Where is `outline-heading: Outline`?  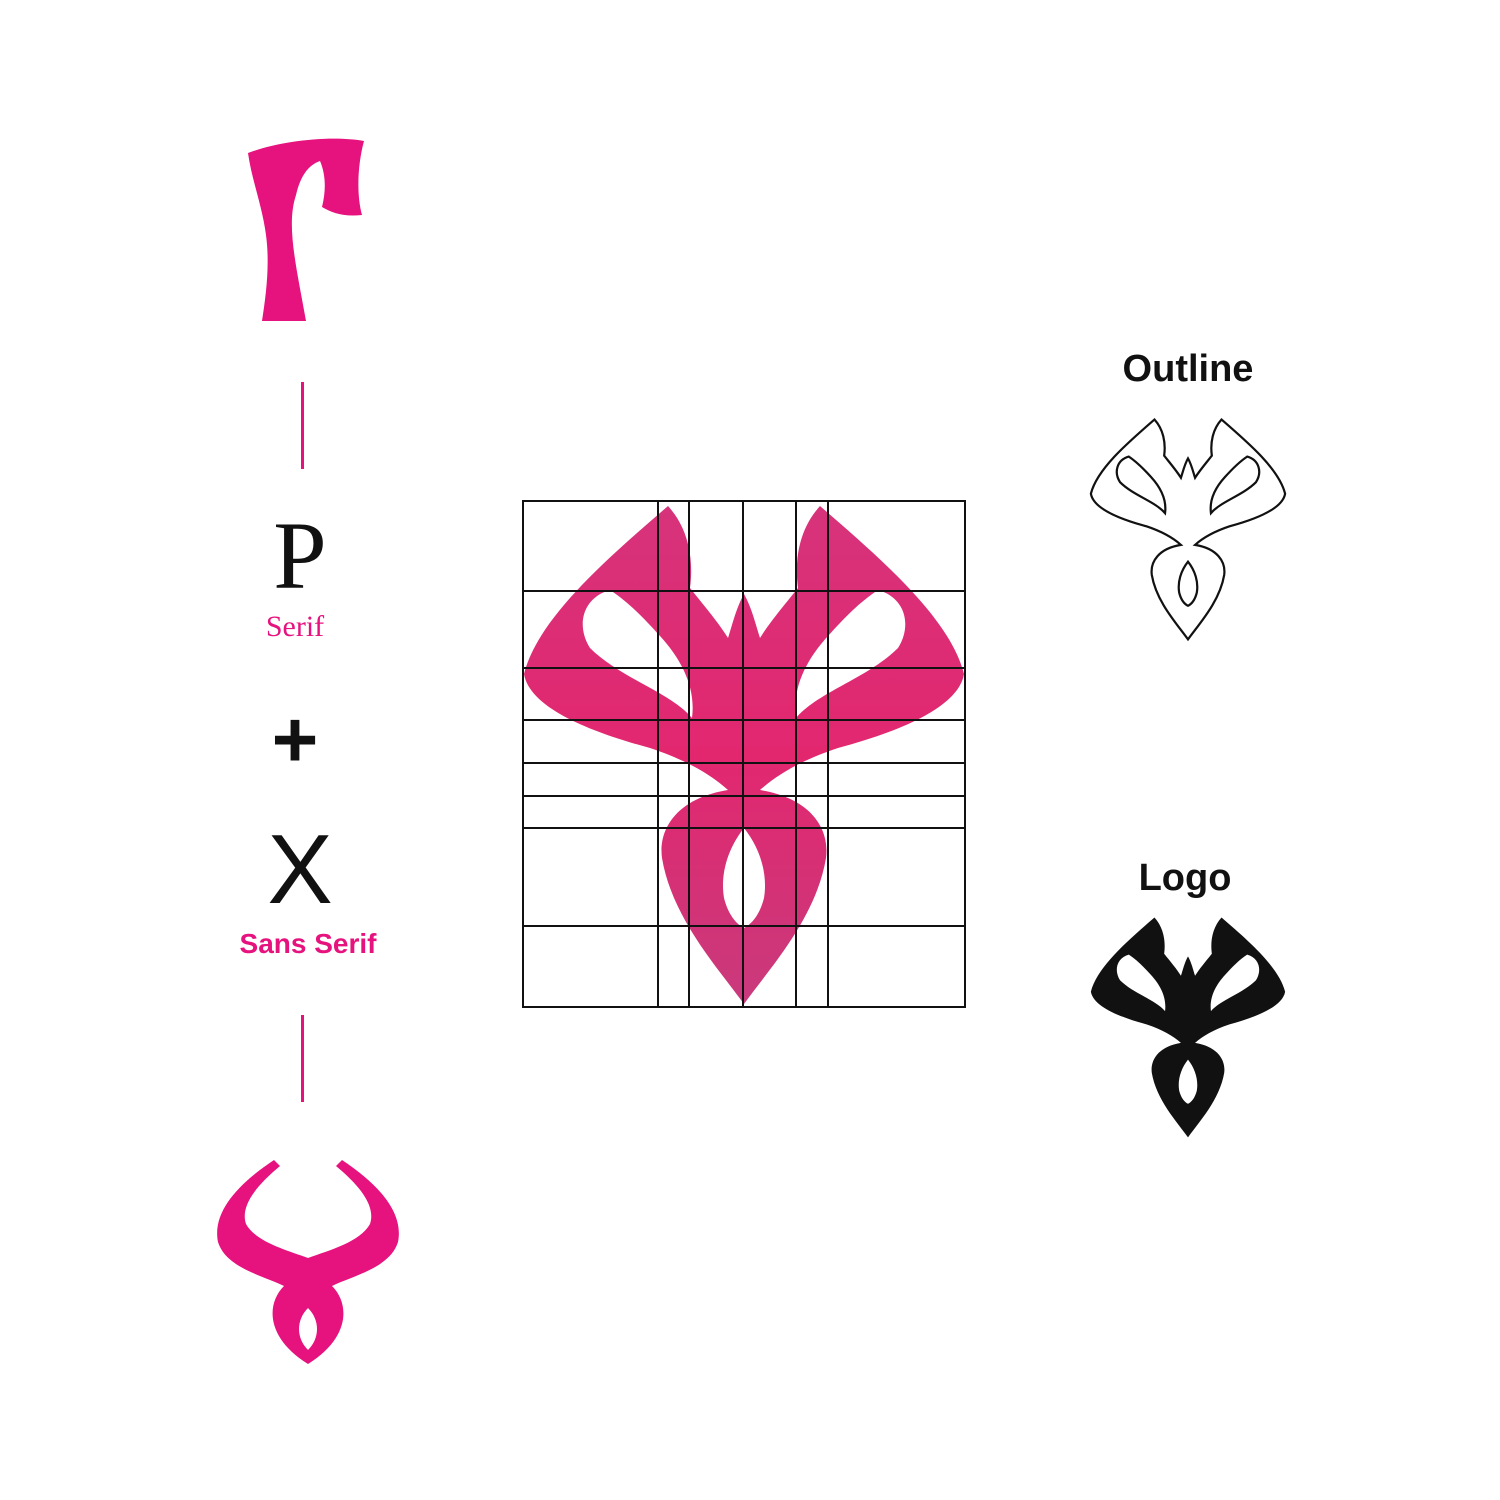
outline-heading: Outline is located at coordinates (1188, 369).